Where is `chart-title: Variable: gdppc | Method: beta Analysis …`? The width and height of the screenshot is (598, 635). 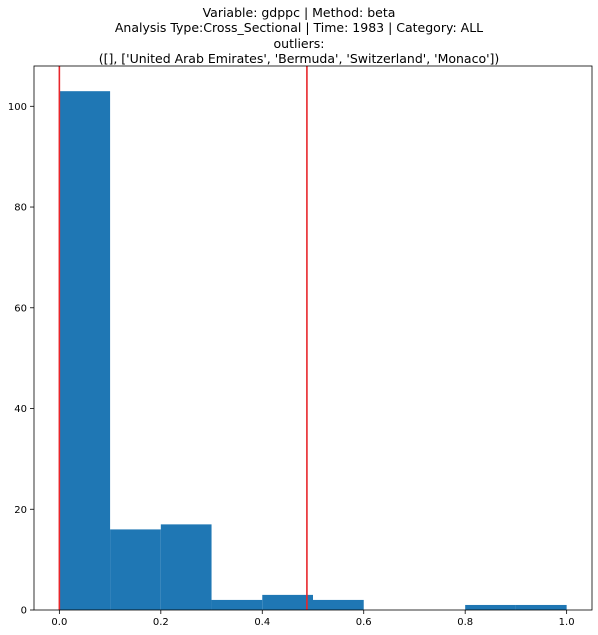
chart-title: Variable: gdppc | Method: beta Analysis … is located at coordinates (299, 35).